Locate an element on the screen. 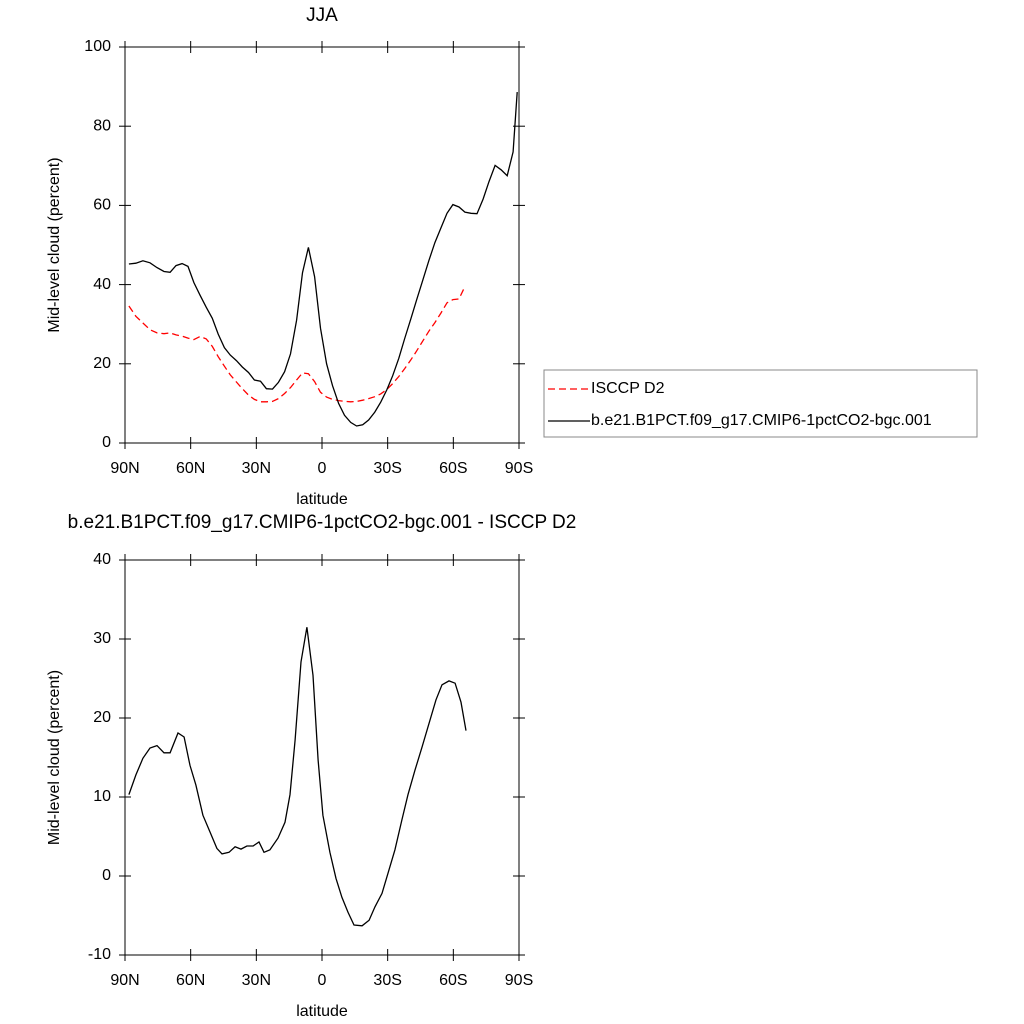 The image size is (1024, 1024). legend-box is located at coordinates (760, 403).